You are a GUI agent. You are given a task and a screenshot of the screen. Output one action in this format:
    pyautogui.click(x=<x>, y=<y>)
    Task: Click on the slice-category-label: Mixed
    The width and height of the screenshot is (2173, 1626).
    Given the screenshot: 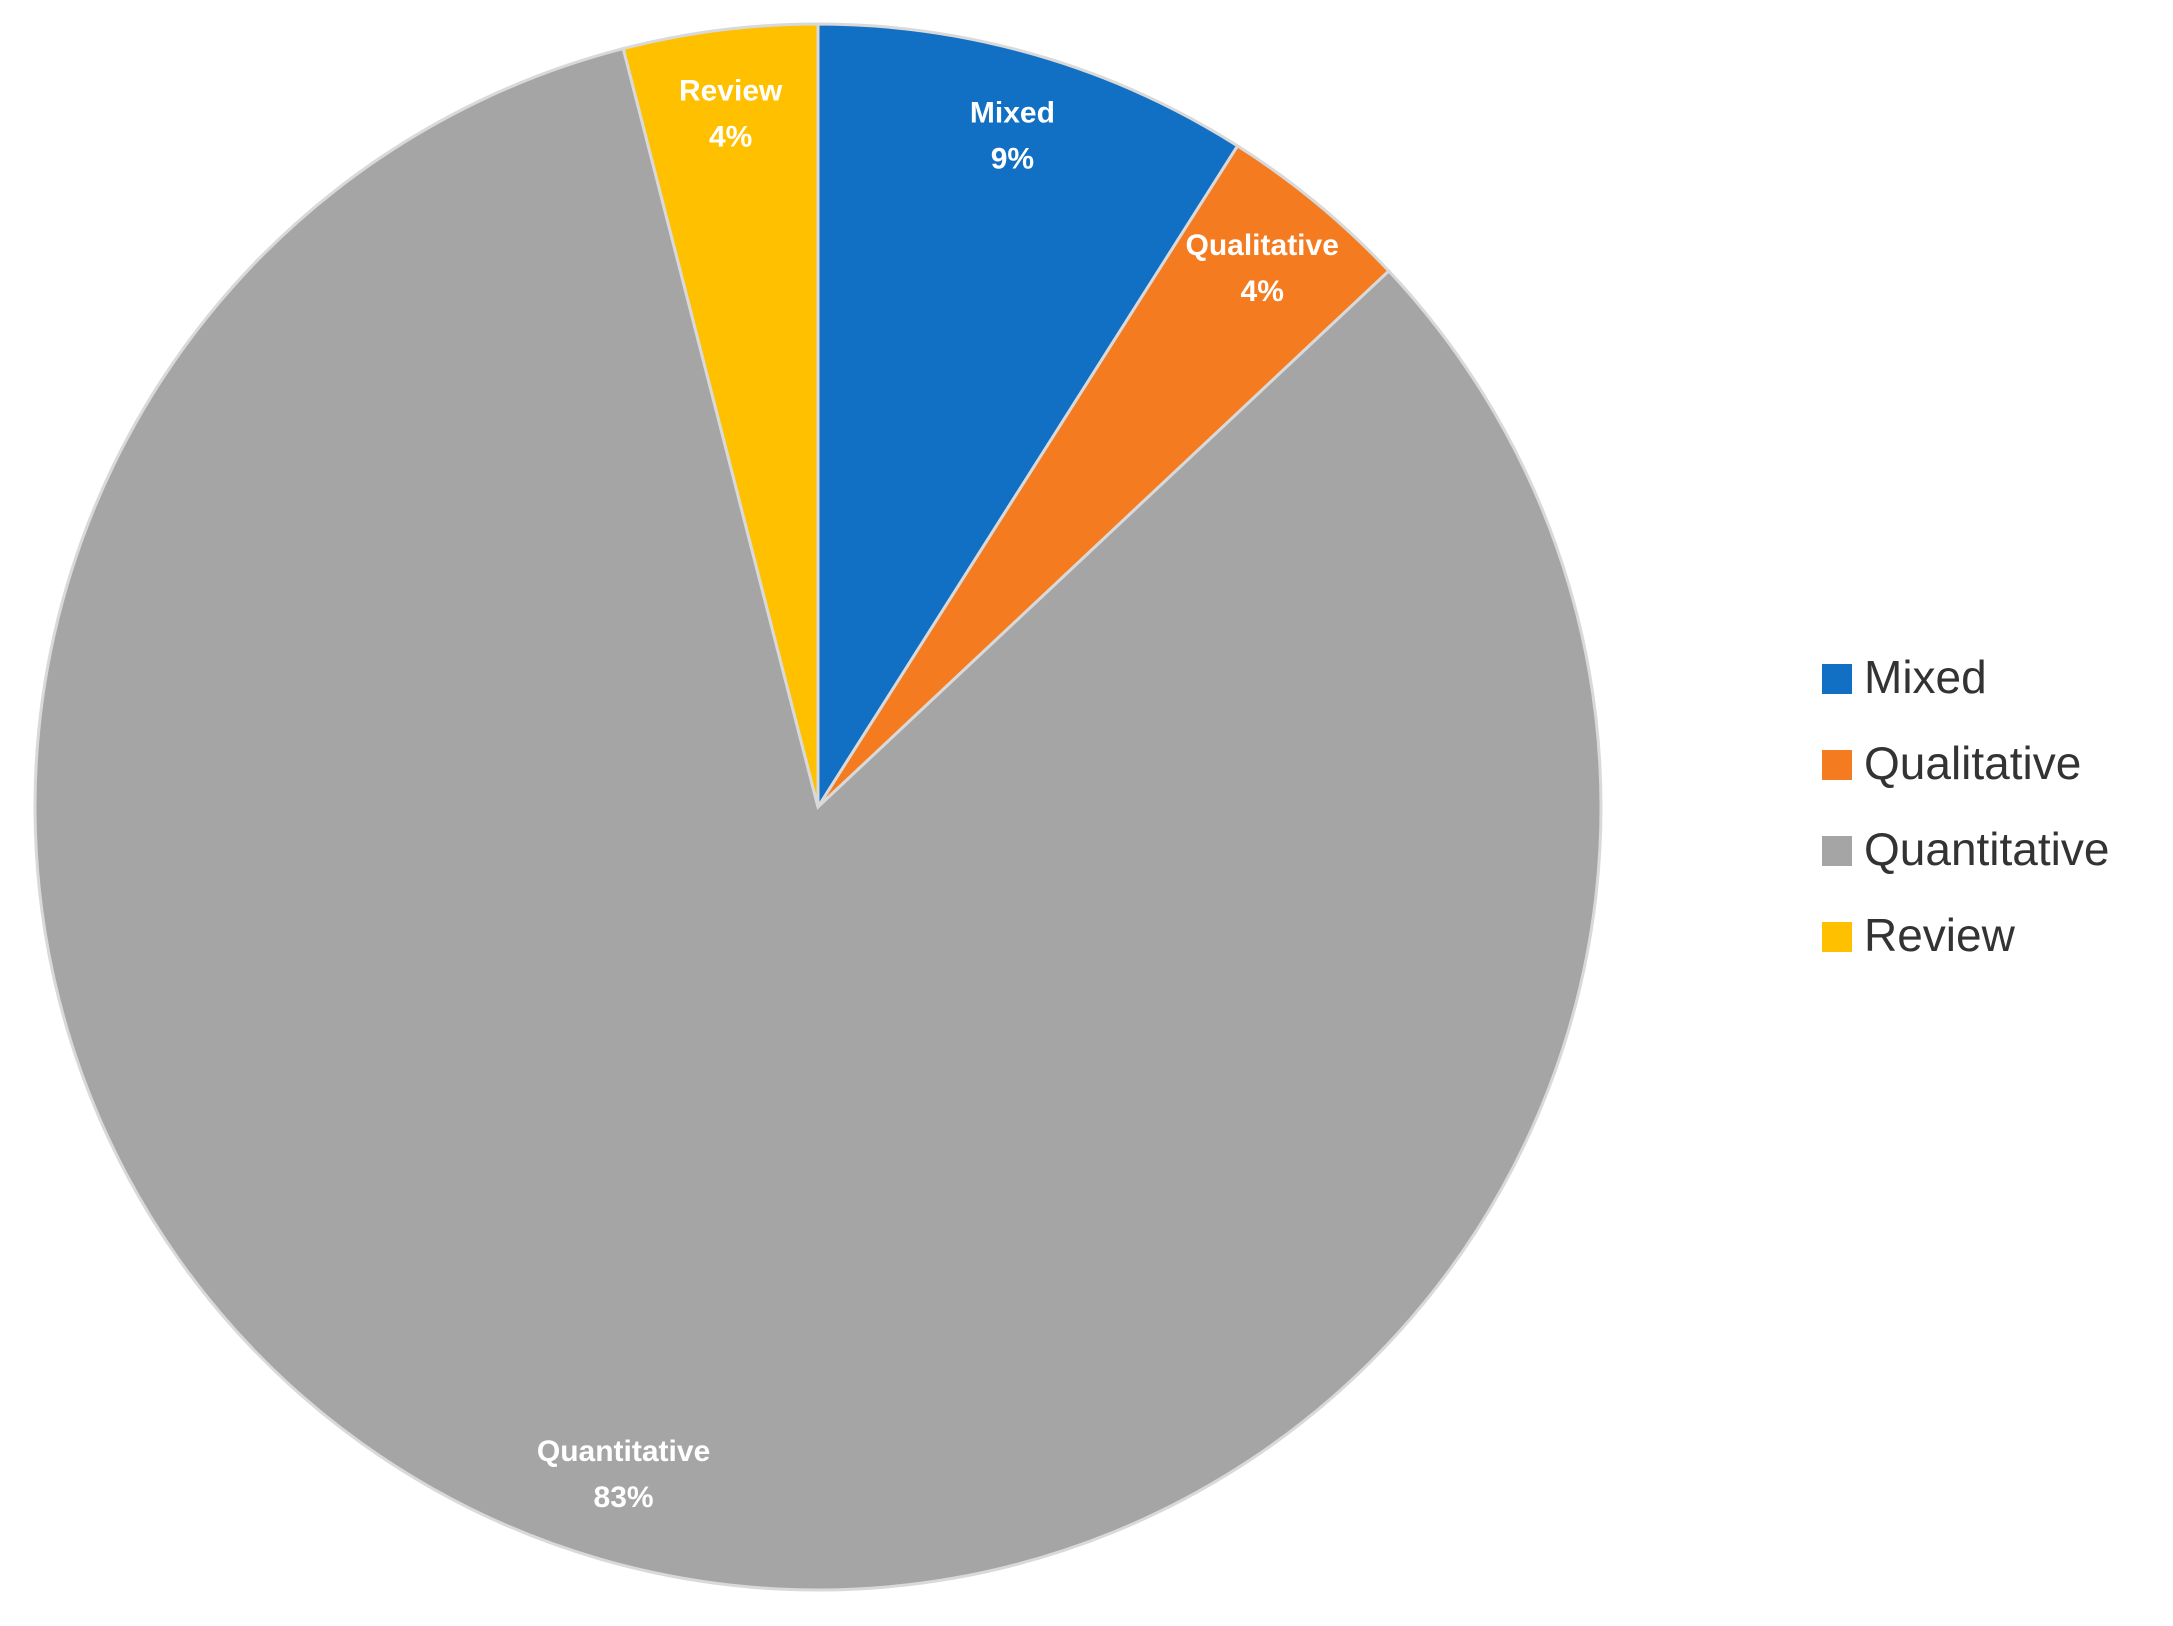 What is the action you would take?
    pyautogui.click(x=1012, y=113)
    